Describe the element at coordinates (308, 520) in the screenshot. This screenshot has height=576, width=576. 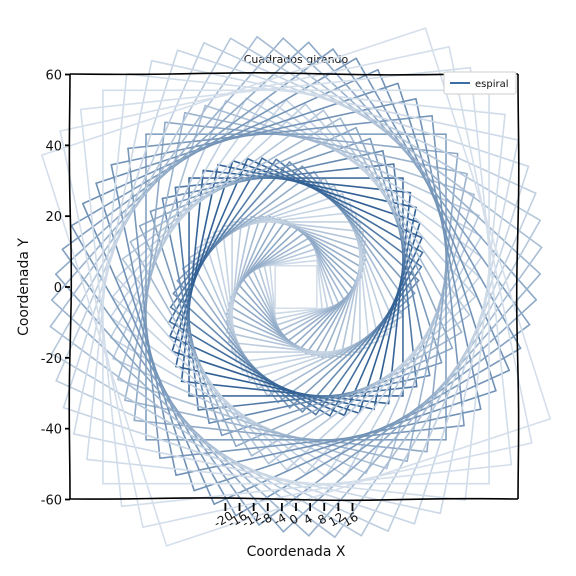
I see `x-tick-label: 4` at that location.